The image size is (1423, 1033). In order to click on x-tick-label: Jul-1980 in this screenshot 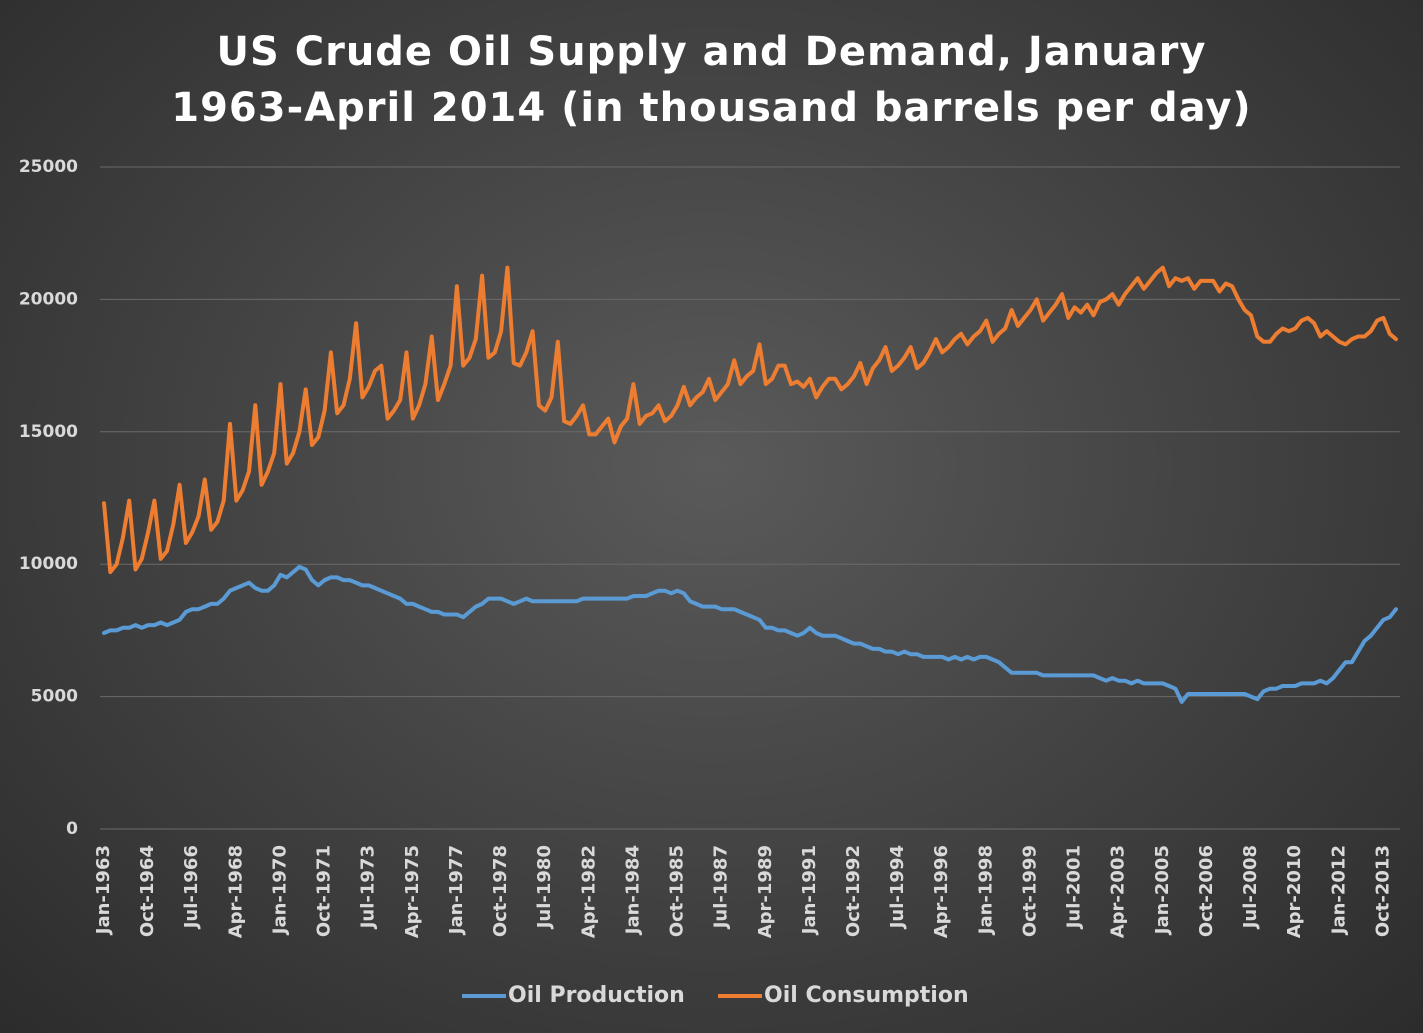, I will do `click(544, 887)`.